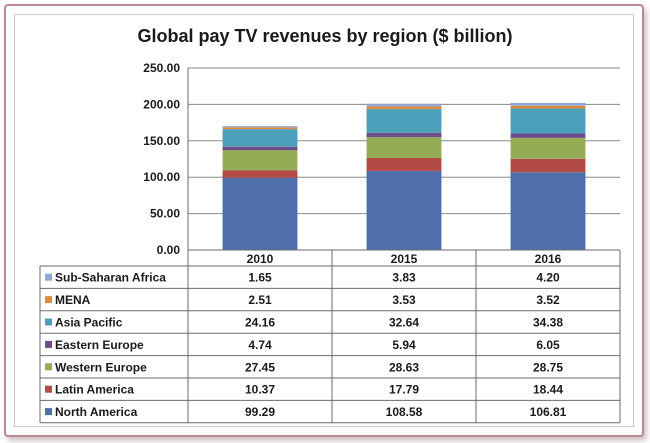  Describe the element at coordinates (404, 367) in the screenshot. I see `data-label: 28.63` at that location.